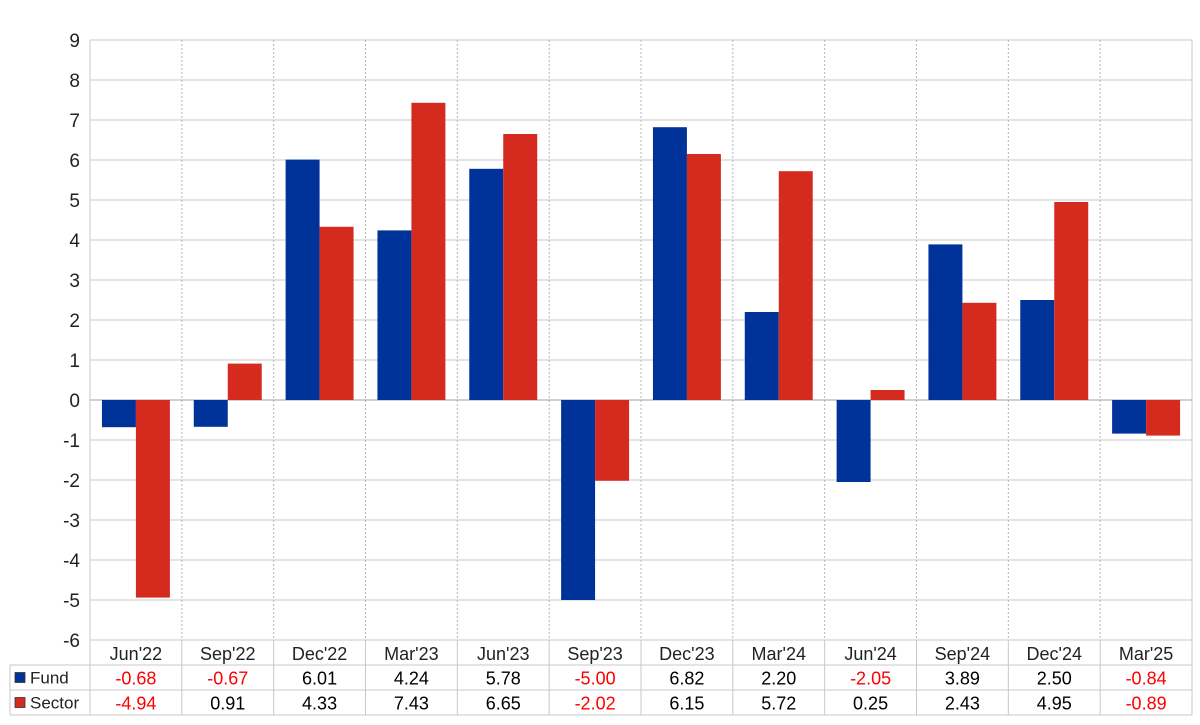  Describe the element at coordinates (870, 654) in the screenshot. I see `category-label: Jun'24` at that location.